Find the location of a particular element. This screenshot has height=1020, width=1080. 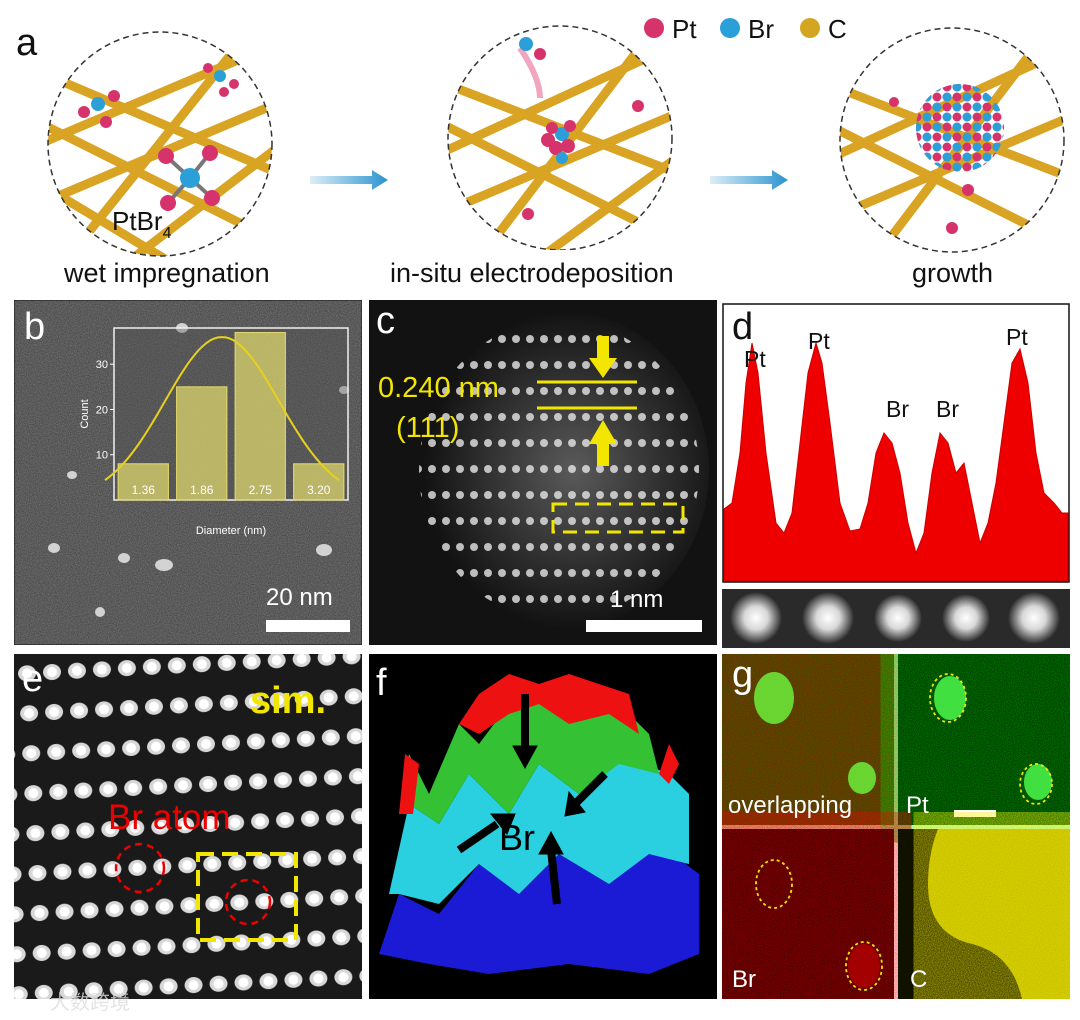

panel-b-scale-bar-label: 20 nm is located at coordinates (299, 597).